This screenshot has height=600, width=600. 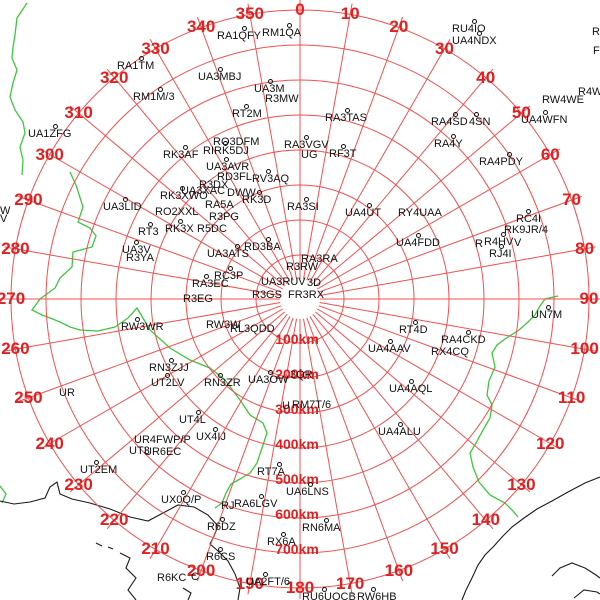 What do you see at coordinates (319, 259) in the screenshot?
I see `callsign-label: RA3RA` at bounding box center [319, 259].